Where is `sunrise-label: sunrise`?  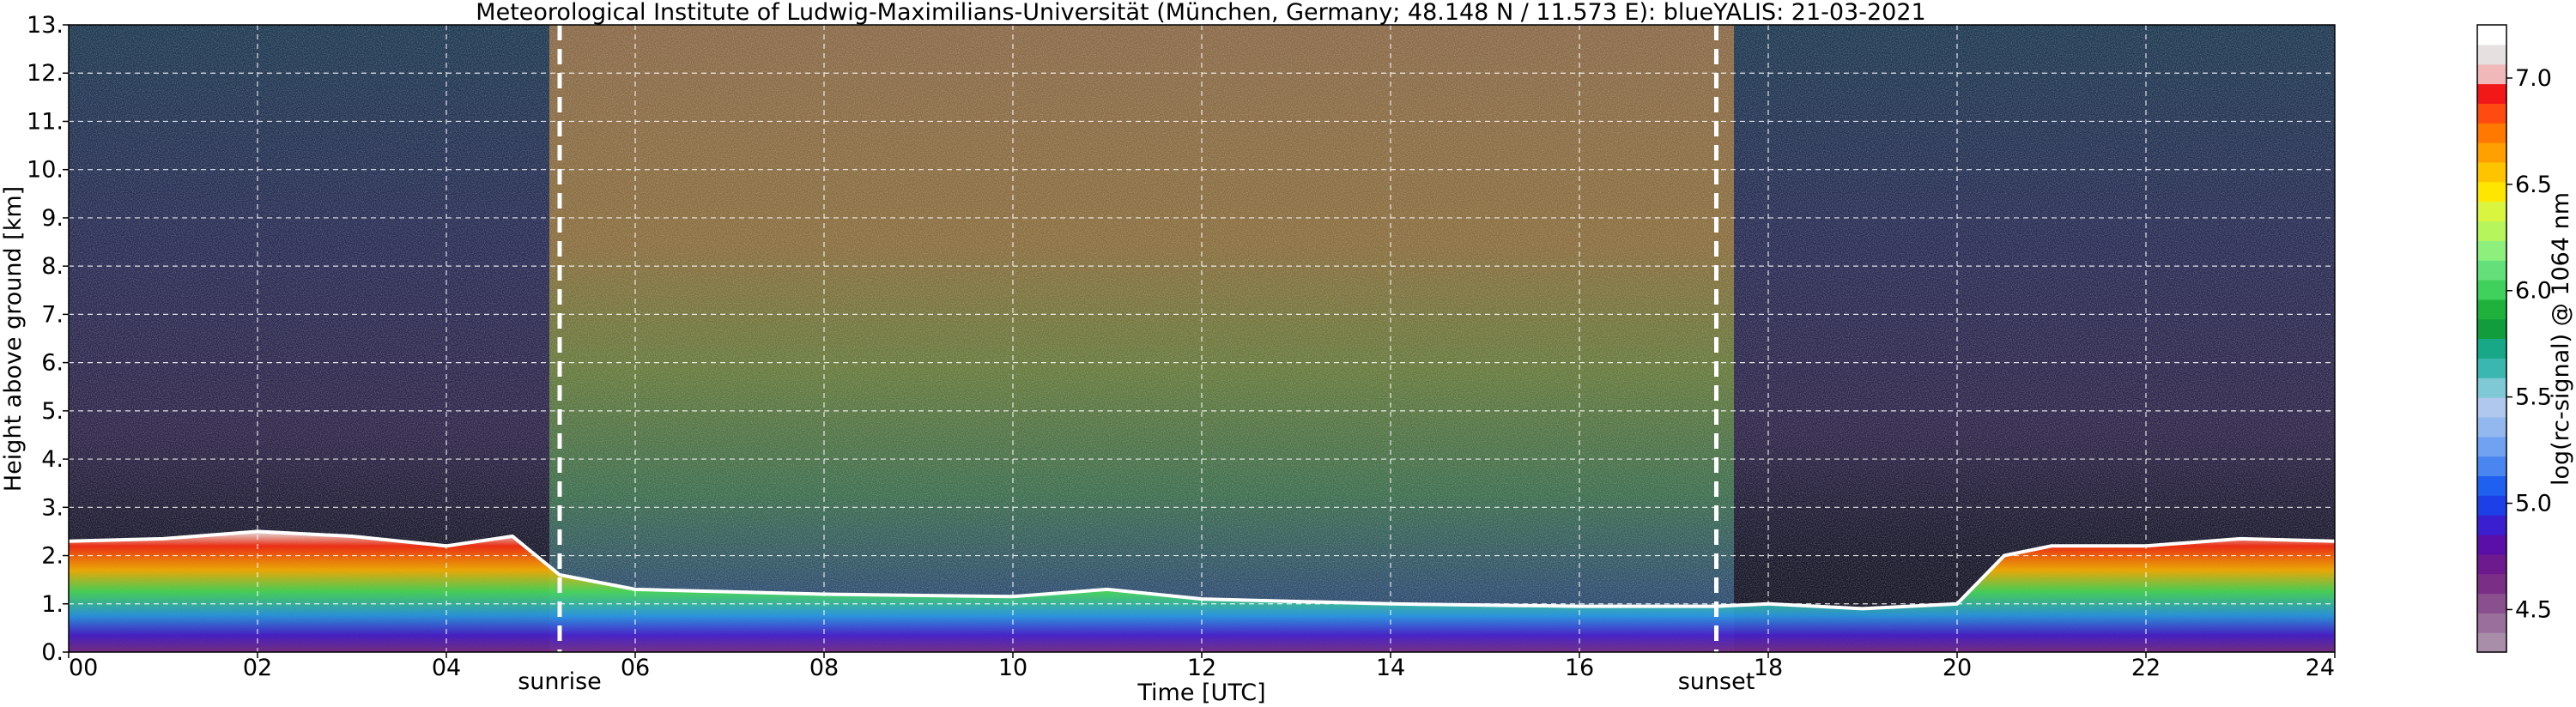
sunrise-label: sunrise is located at coordinates (560, 681).